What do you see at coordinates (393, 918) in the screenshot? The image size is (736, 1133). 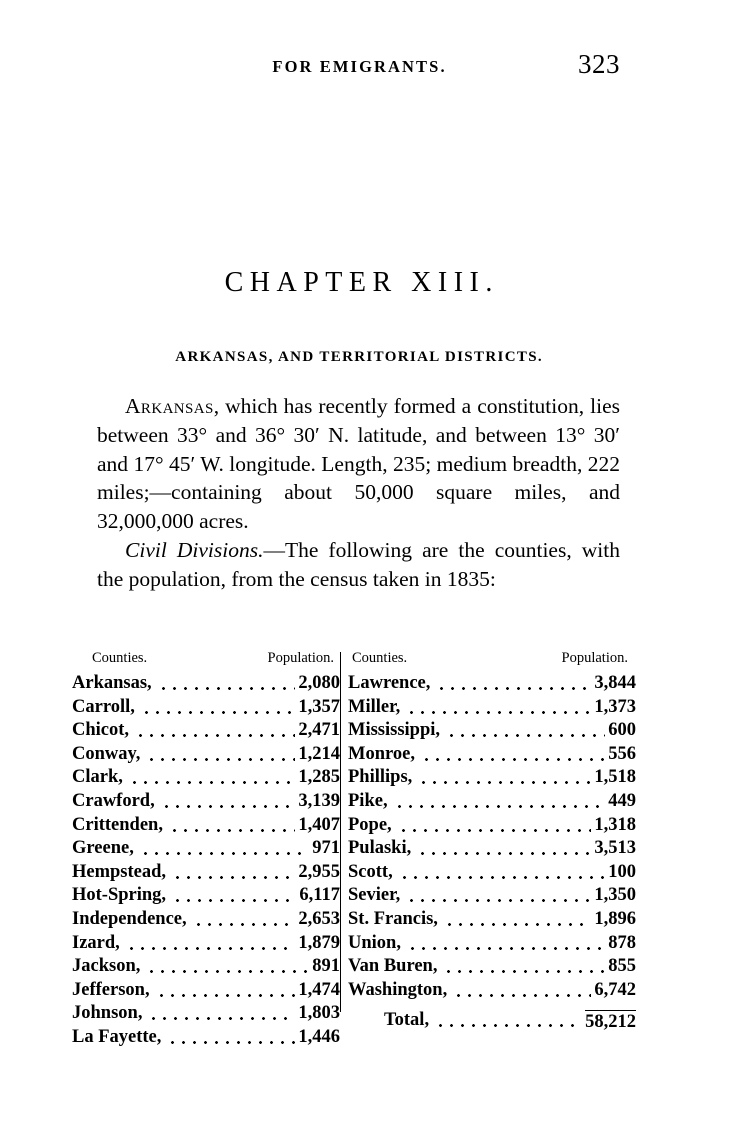 I see `county-name: St. Francis,` at bounding box center [393, 918].